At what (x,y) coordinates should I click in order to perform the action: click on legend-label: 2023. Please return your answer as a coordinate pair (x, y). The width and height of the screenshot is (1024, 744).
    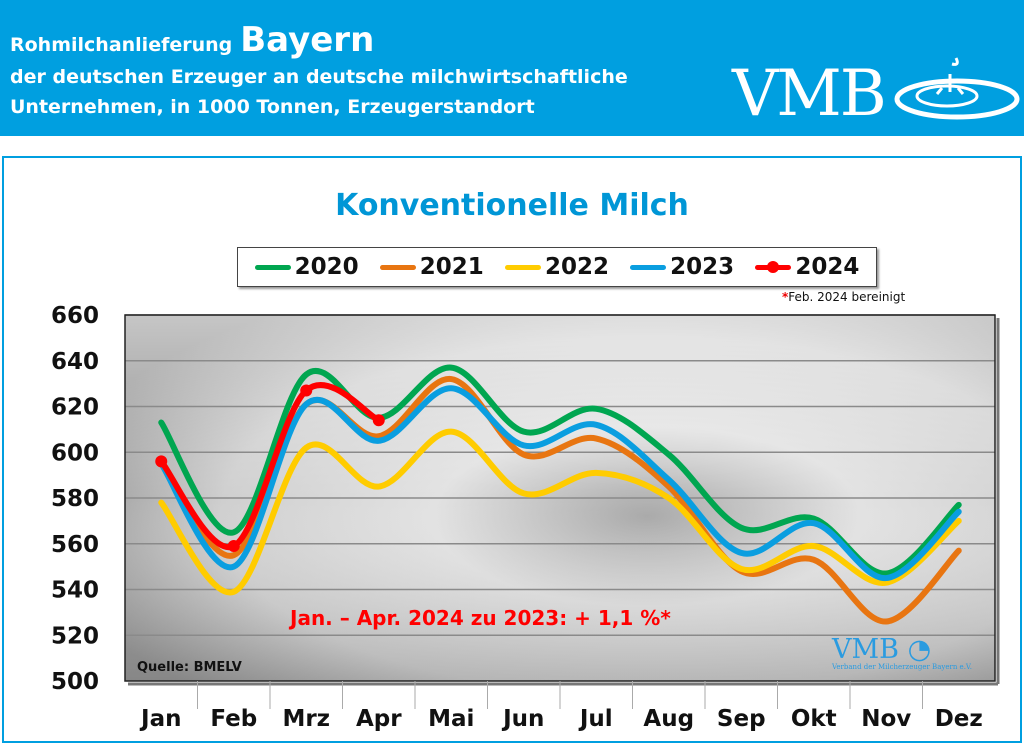
    Looking at the image, I should click on (702, 267).